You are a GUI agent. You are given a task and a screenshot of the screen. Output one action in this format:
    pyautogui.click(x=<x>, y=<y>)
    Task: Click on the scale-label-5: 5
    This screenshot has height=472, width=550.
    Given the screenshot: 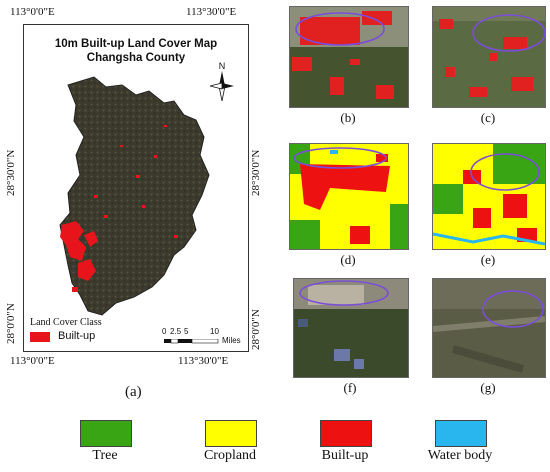 What is the action you would take?
    pyautogui.click(x=186, y=331)
    